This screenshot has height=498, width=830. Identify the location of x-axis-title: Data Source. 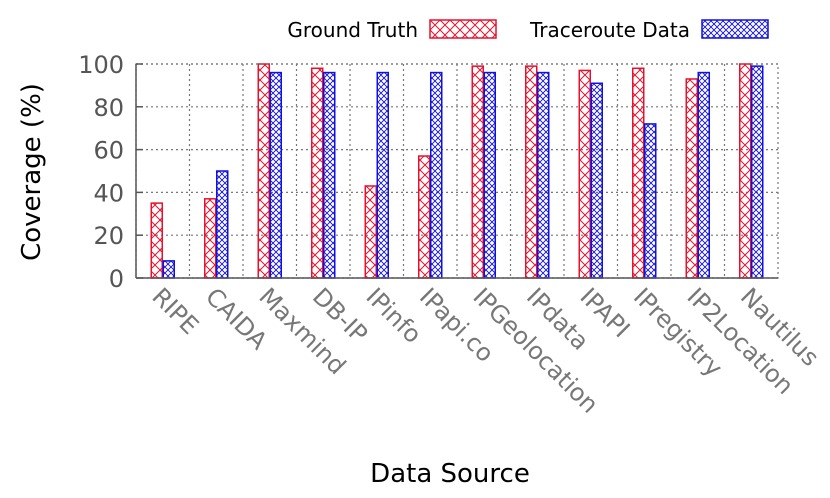
(450, 474).